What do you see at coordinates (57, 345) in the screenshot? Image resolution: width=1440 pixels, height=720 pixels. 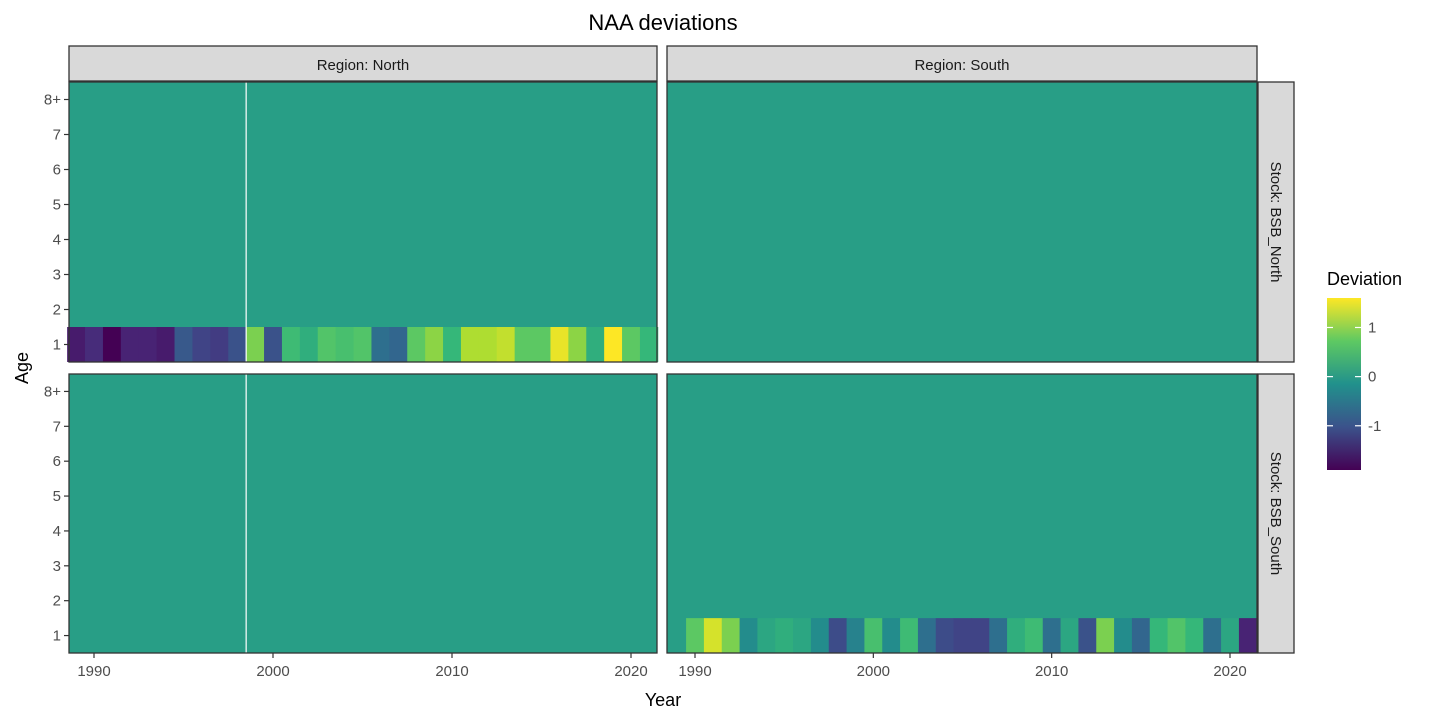 I see `y-tick-label: 1` at bounding box center [57, 345].